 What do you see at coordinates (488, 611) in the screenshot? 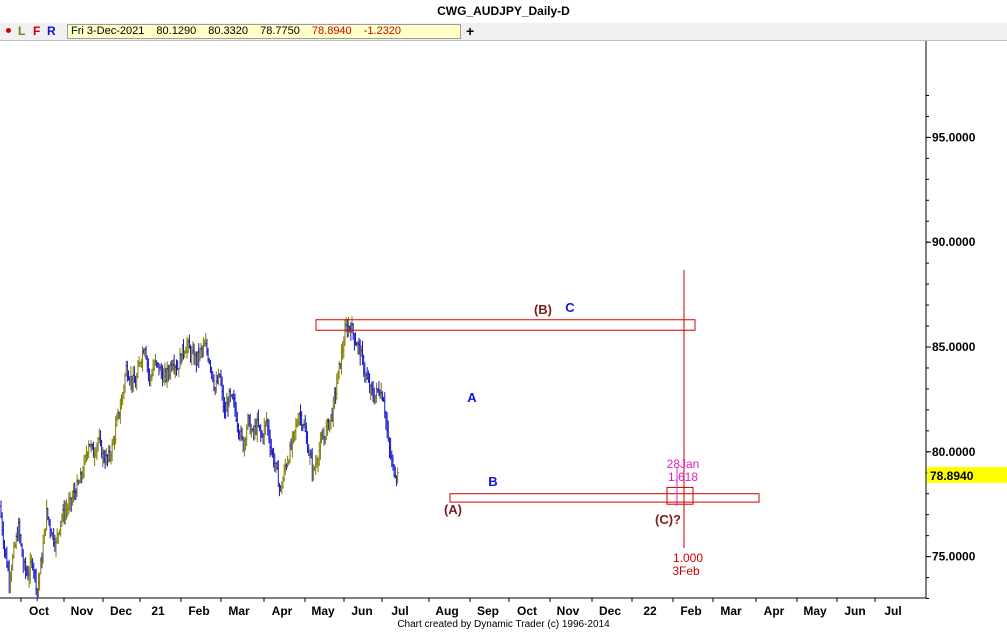
I see `x-tick-label: Sep` at bounding box center [488, 611].